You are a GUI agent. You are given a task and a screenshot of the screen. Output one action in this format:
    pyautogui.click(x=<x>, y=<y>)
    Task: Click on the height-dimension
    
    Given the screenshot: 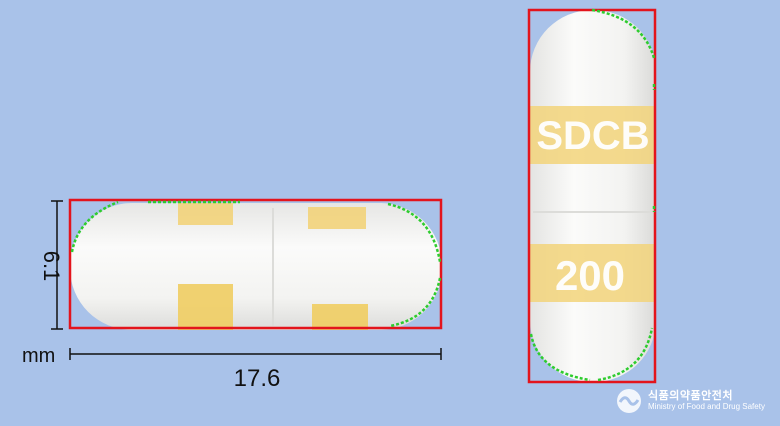 What is the action you would take?
    pyautogui.click(x=57, y=265)
    